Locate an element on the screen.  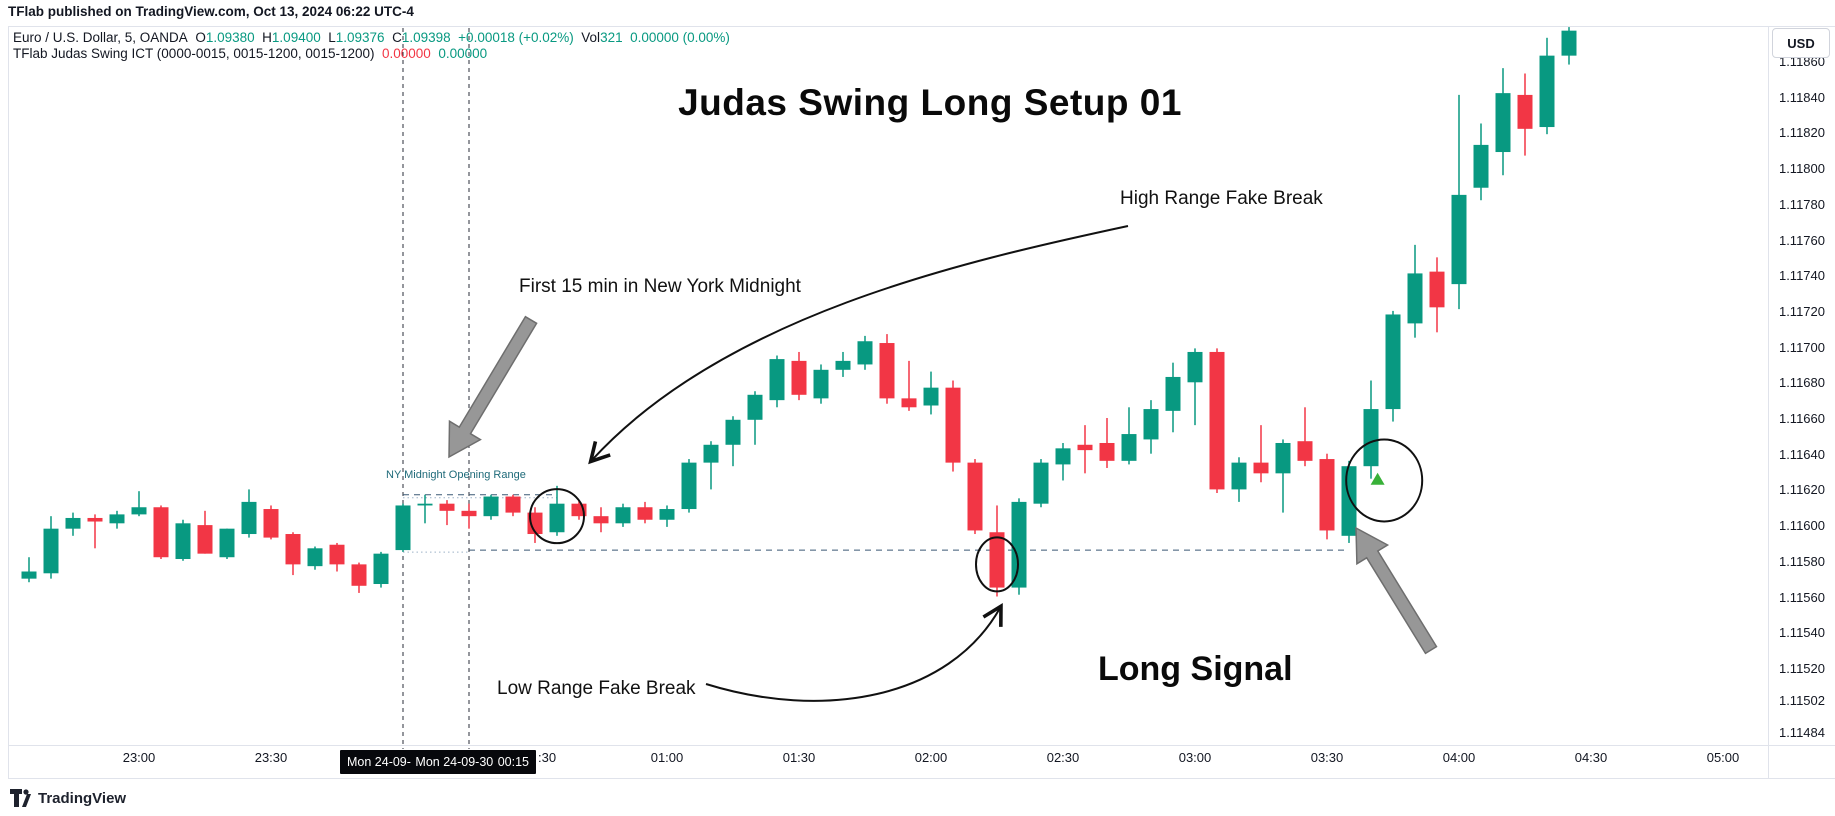
candle-body-23:00 is located at coordinates (139, 511).